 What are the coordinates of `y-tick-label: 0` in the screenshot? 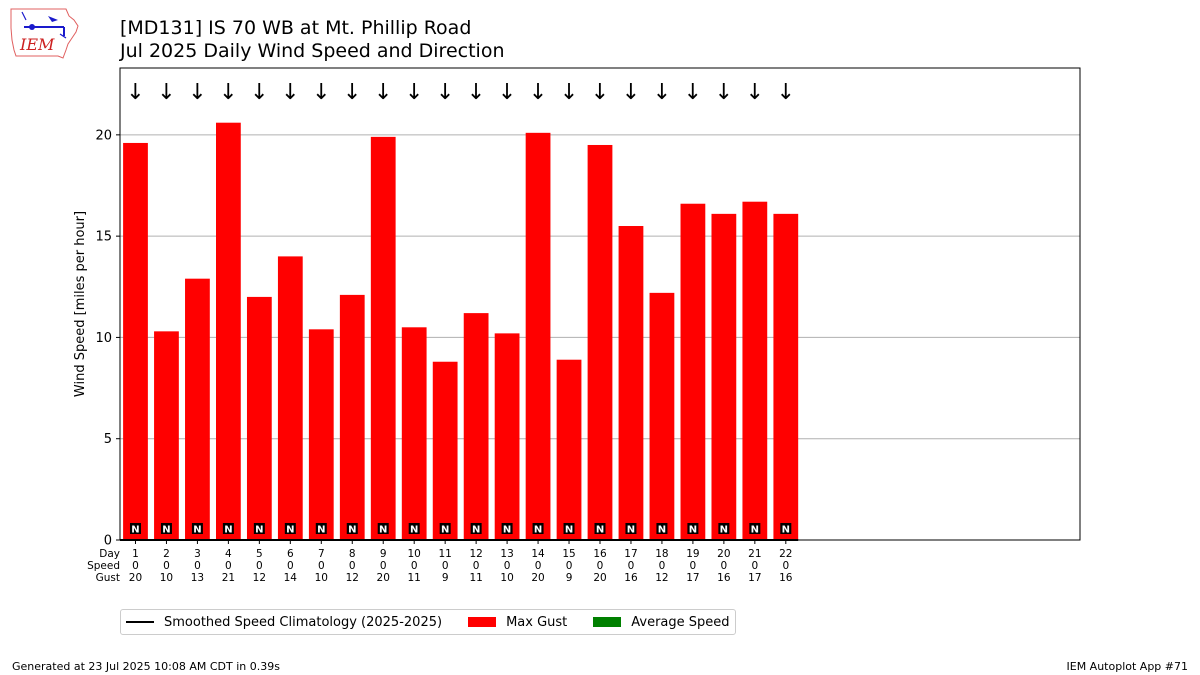 It's located at (108, 541).